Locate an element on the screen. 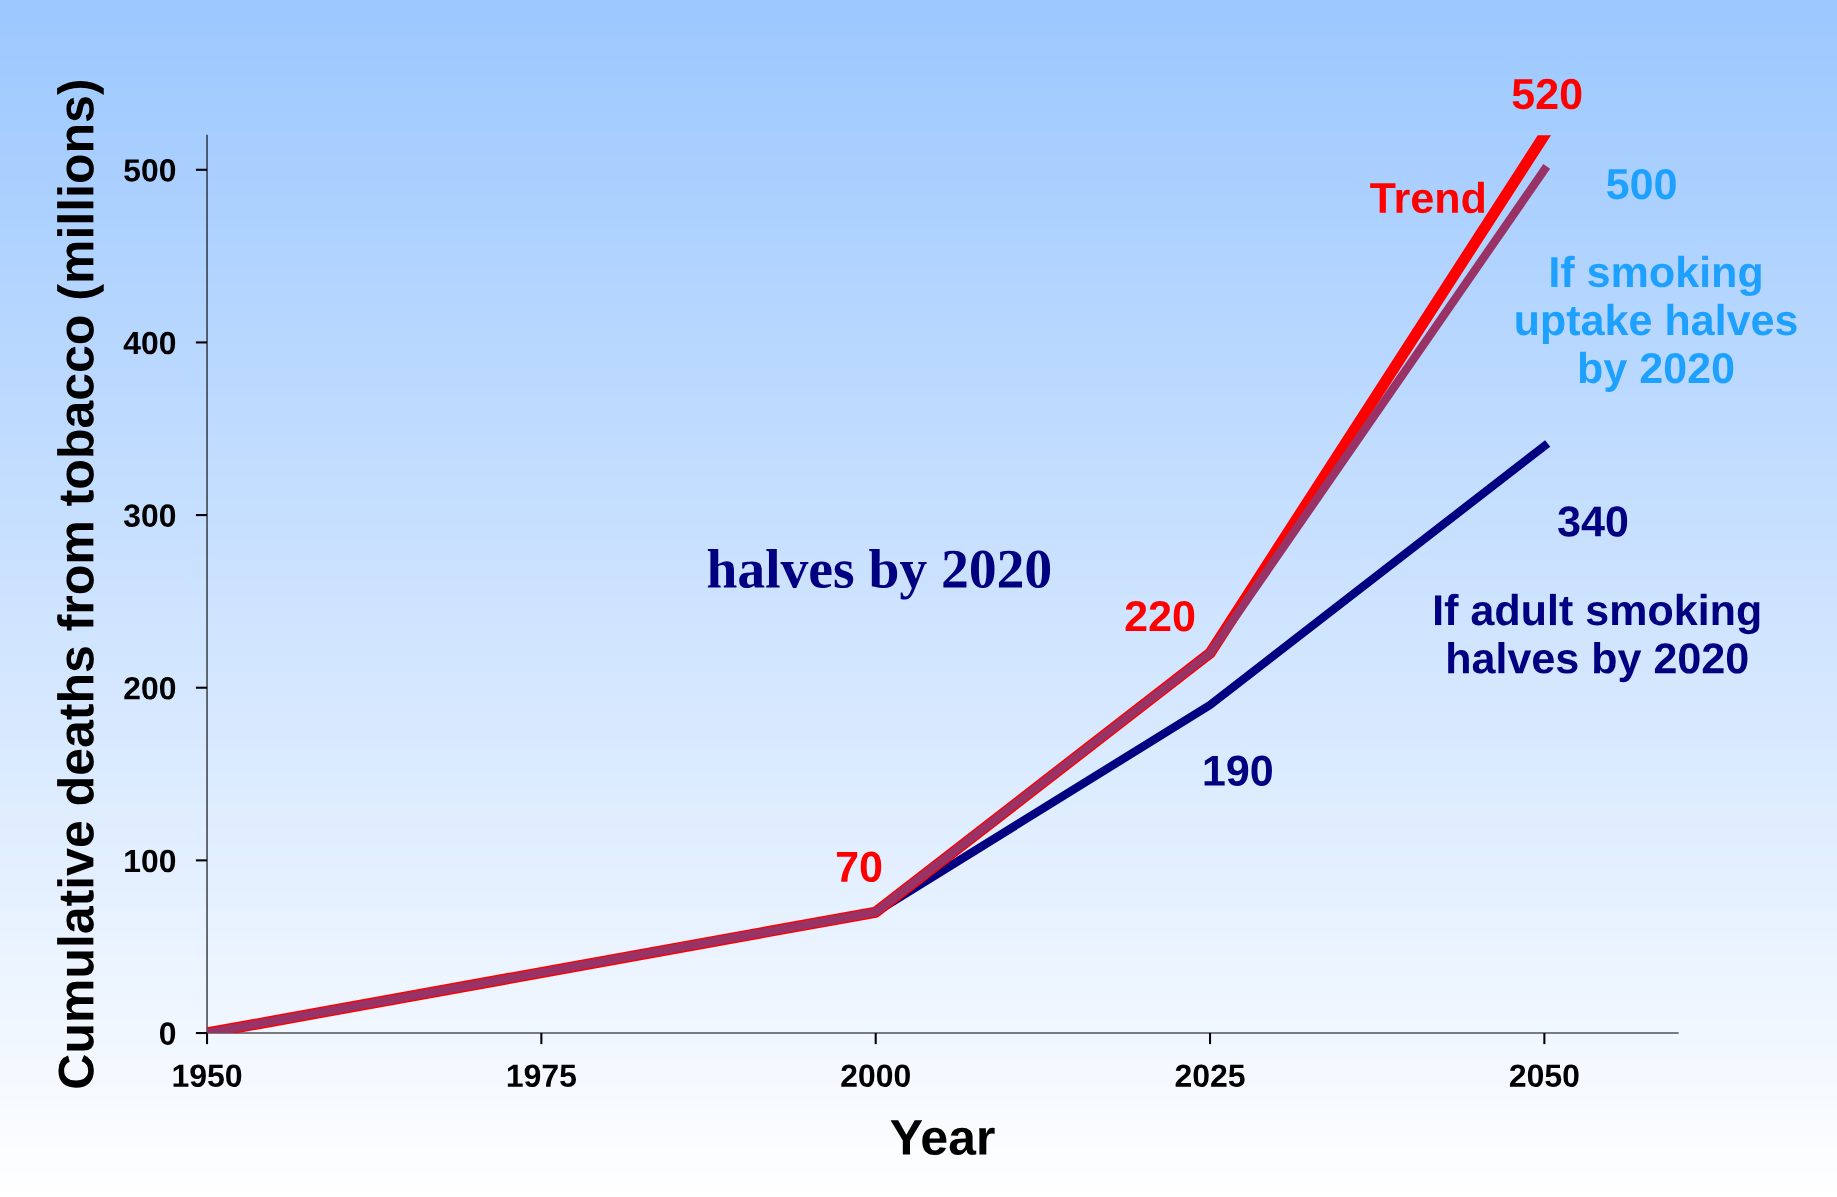  y-axis-title: Cumulative deaths from tobacco (millions) is located at coordinates (80, 584).